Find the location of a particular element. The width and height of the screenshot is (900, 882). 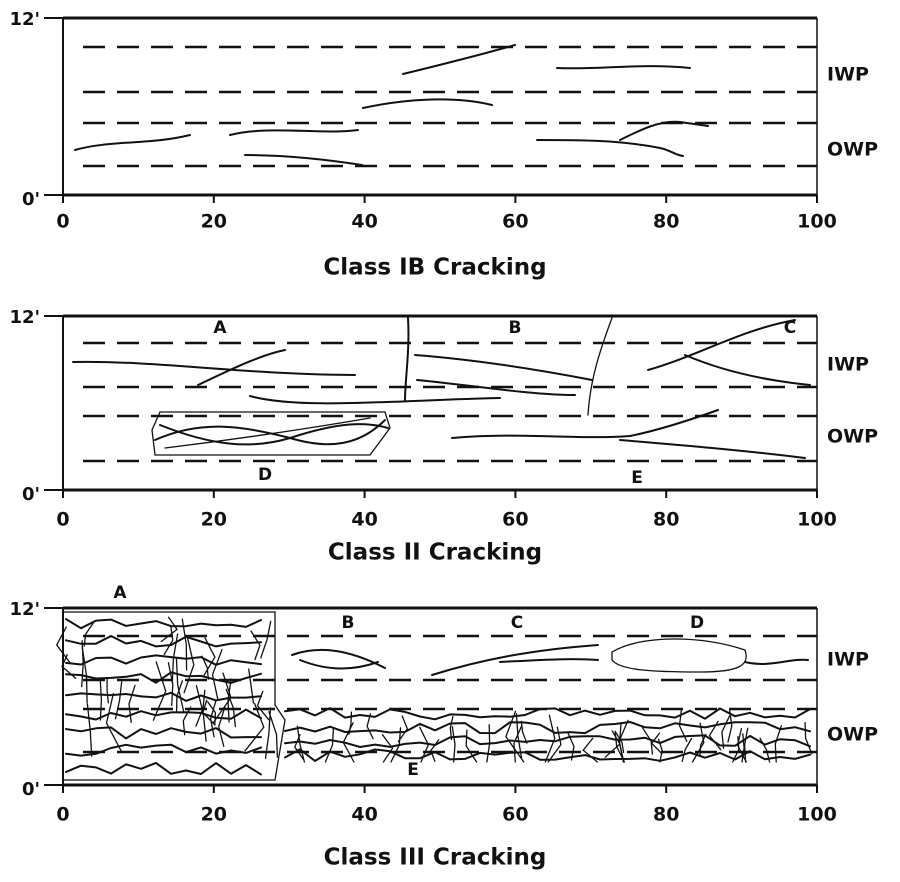

panel-title: Class IB Cracking is located at coordinates (434, 268).